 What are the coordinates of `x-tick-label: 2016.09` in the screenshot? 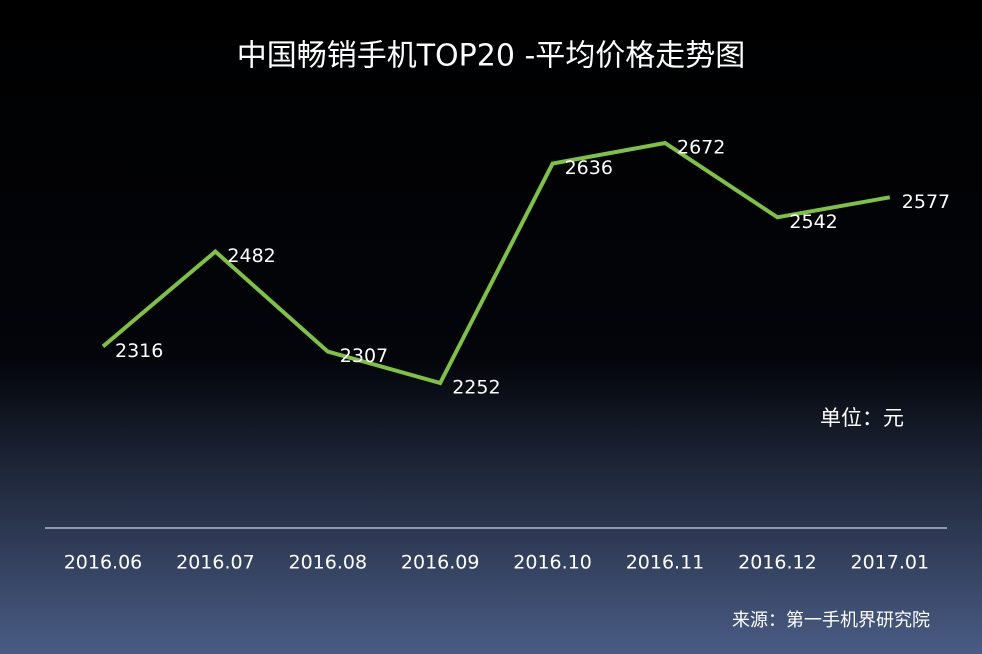 It's located at (440, 563).